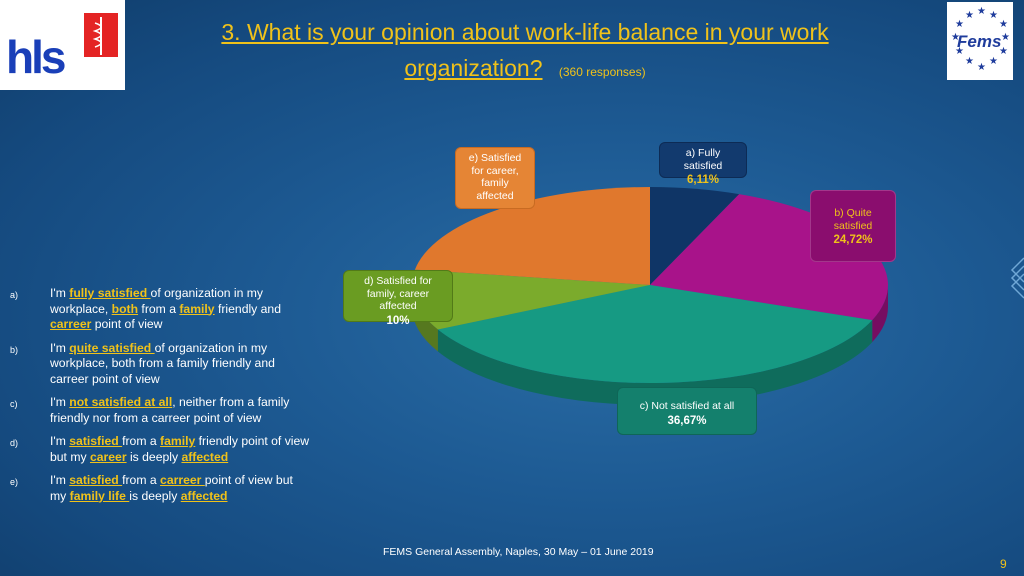  I want to click on legend-highlight: not satisfied at all, so click(121, 402).